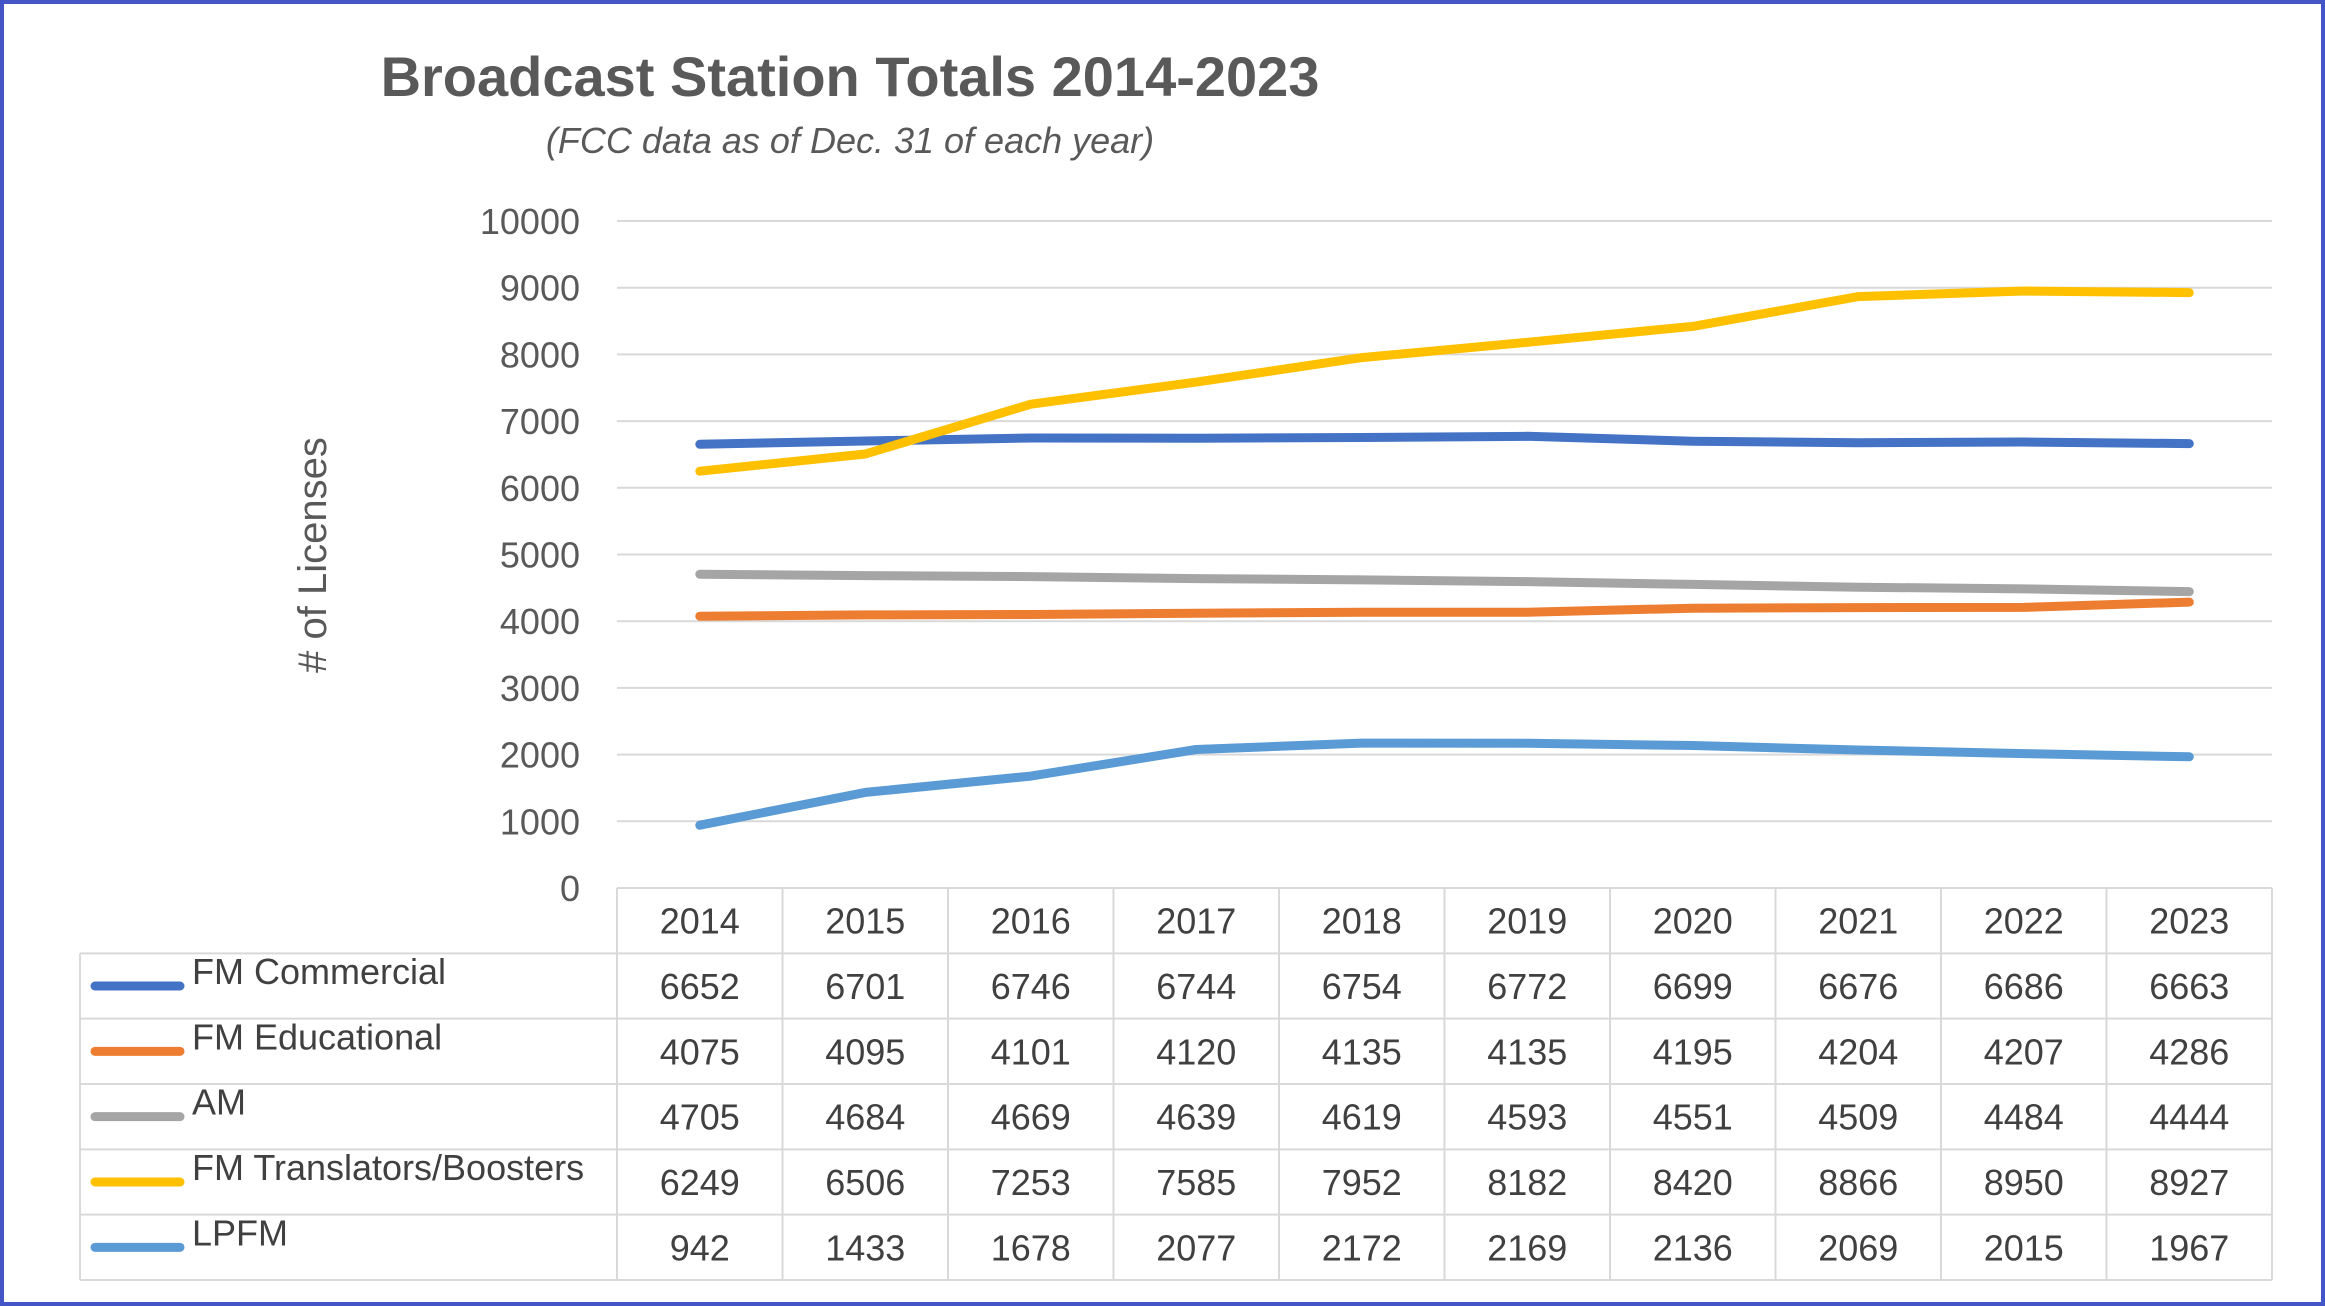 The height and width of the screenshot is (1306, 2325). What do you see at coordinates (2024, 1117) in the screenshot?
I see `data-label: 4484` at bounding box center [2024, 1117].